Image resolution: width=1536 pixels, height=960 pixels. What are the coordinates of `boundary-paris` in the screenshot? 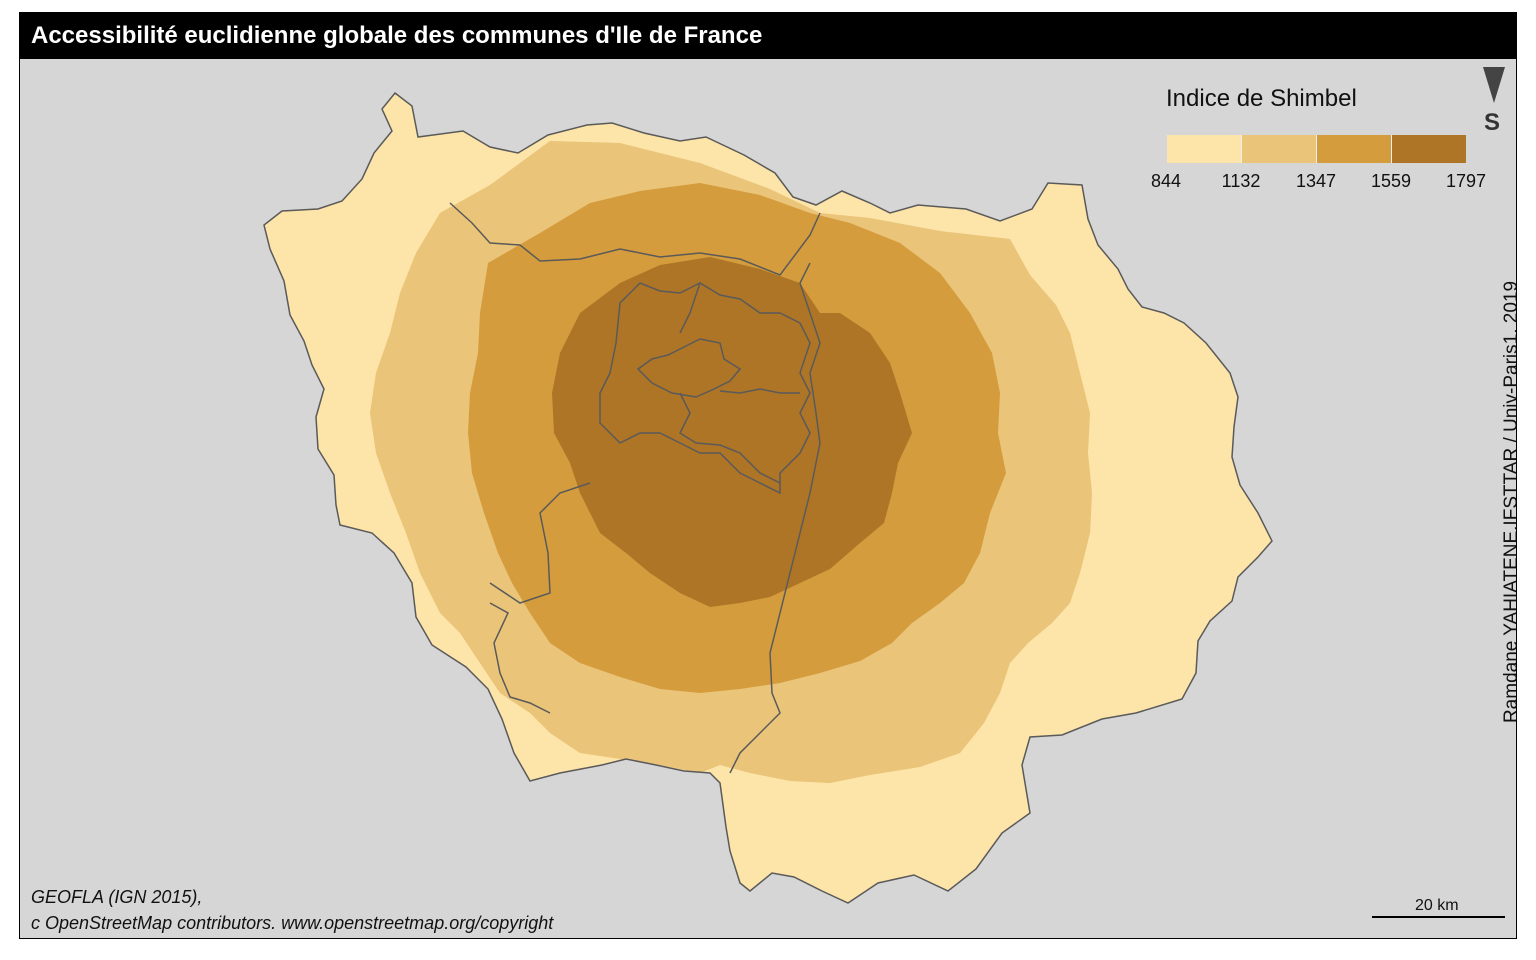 It's located at (689, 368).